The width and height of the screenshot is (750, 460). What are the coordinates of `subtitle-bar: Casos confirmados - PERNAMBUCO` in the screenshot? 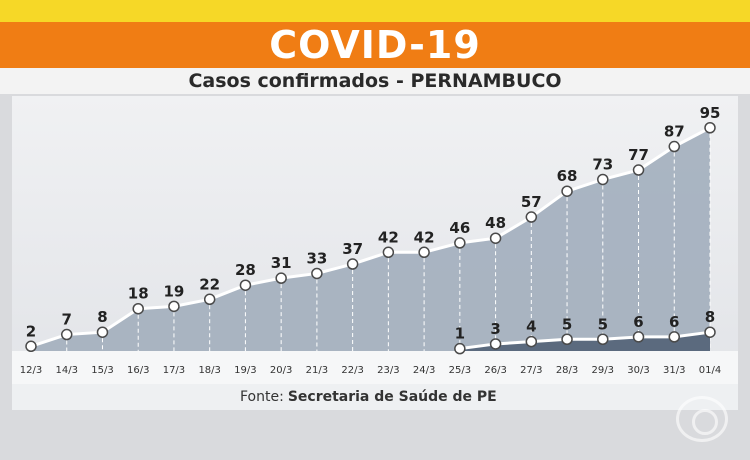 It's located at (375, 81).